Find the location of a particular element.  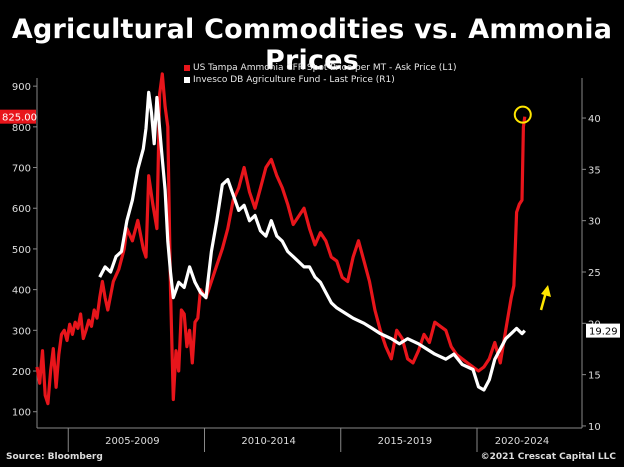

left-tick-label: 500 is located at coordinates (21, 250).